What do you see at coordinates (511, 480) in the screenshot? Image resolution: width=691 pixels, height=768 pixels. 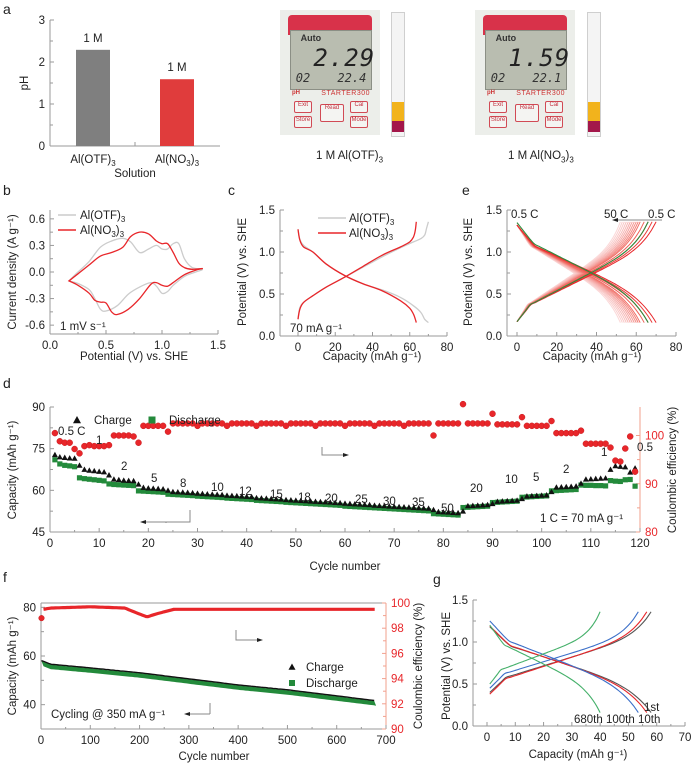 I see `rate-label: 10` at bounding box center [511, 480].